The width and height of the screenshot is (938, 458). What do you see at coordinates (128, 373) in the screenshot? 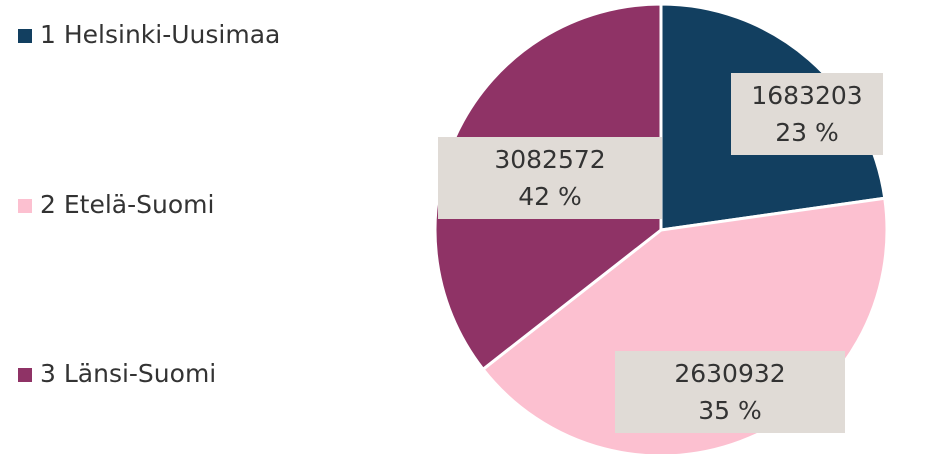
I see `legend-label: 3 Länsi-Suomi` at bounding box center [128, 373].